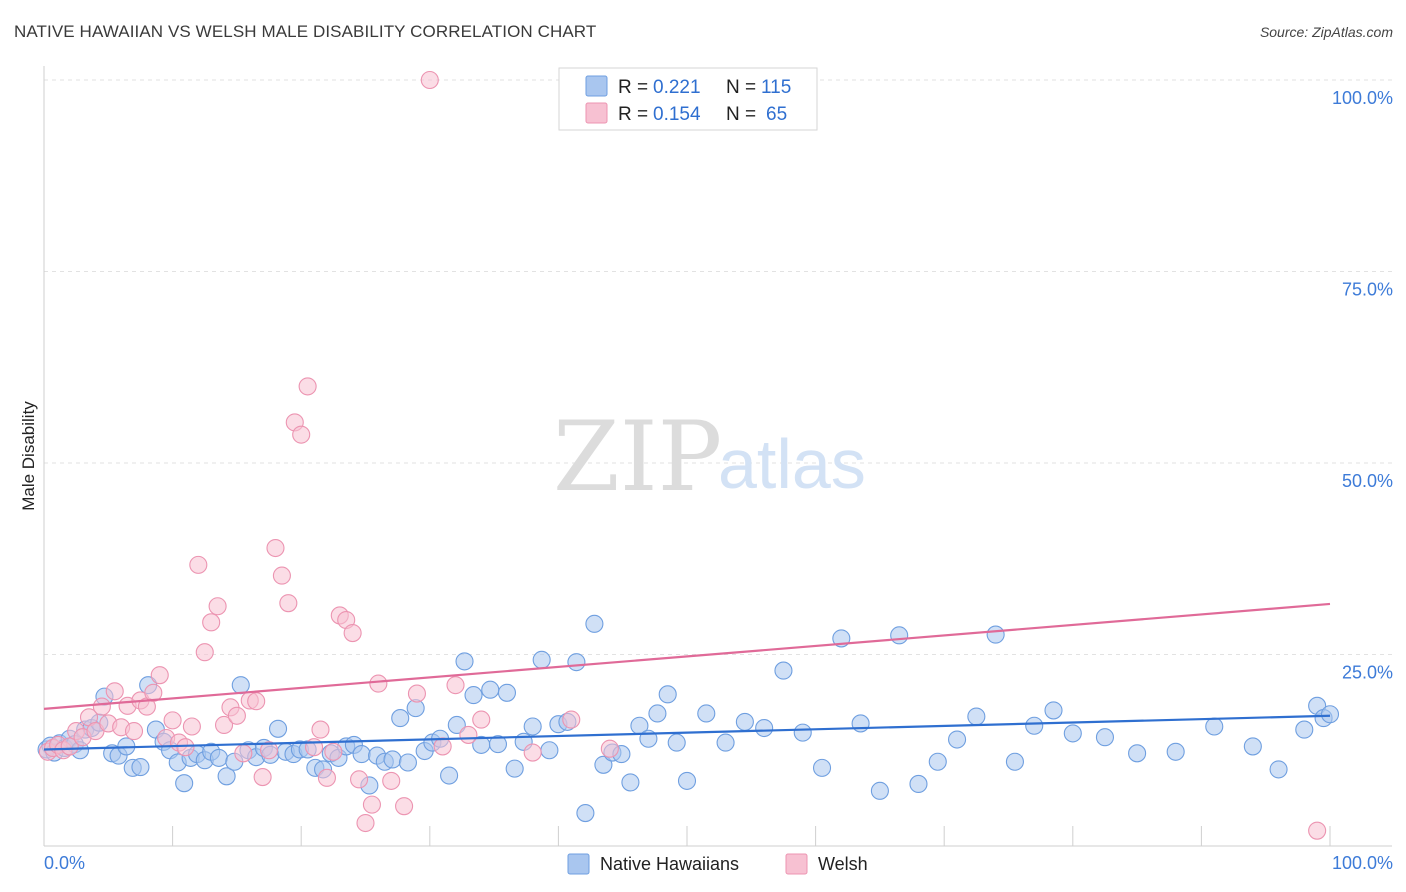 The image size is (1406, 892). What do you see at coordinates (596, 86) in the screenshot?
I see `legend-swatch-native-hawaiians` at bounding box center [596, 86].